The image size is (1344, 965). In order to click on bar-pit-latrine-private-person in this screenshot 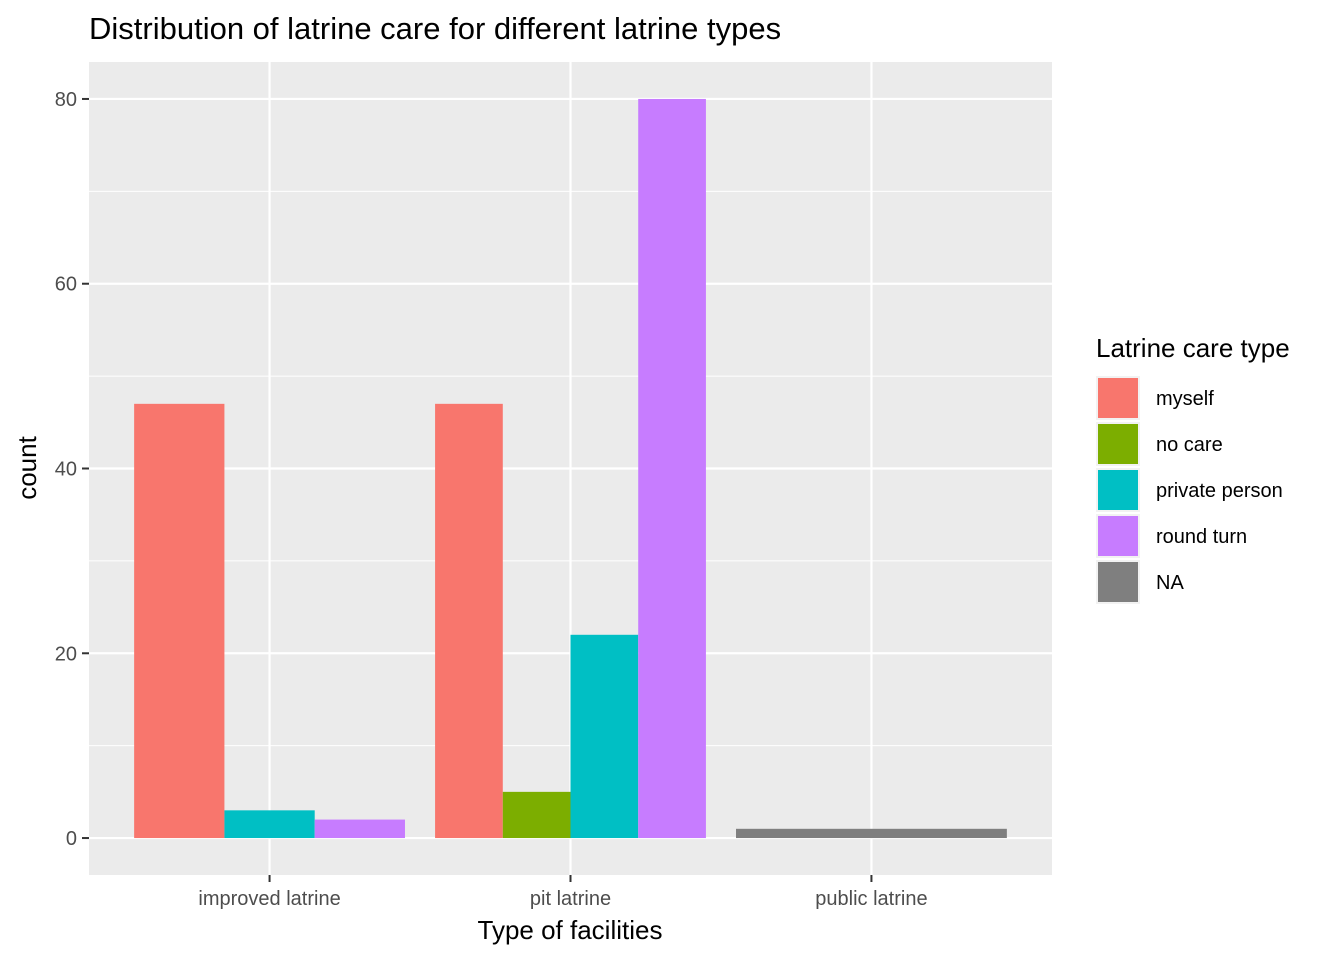, I will do `click(604, 736)`.